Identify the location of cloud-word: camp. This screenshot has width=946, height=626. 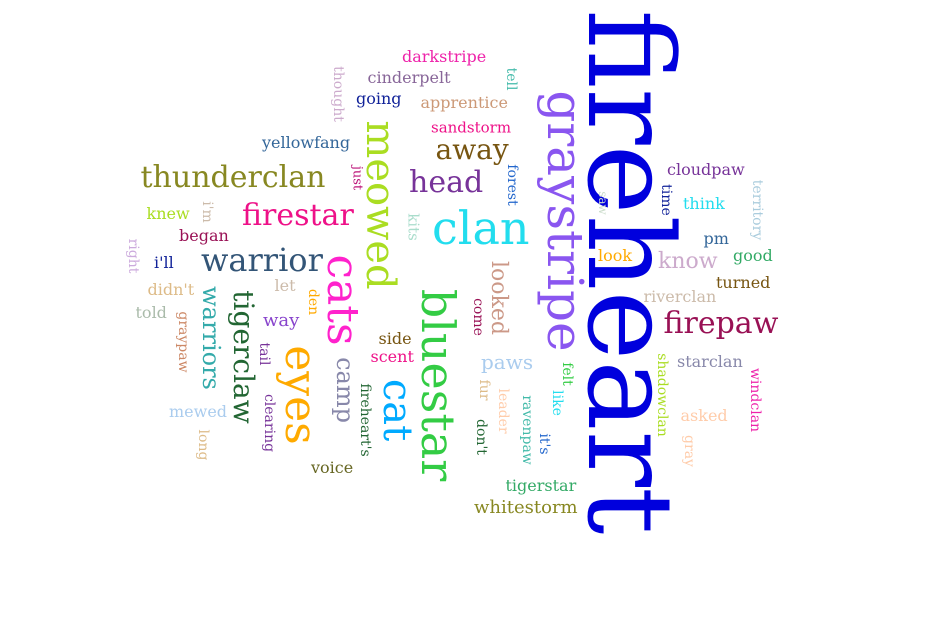
(344, 390).